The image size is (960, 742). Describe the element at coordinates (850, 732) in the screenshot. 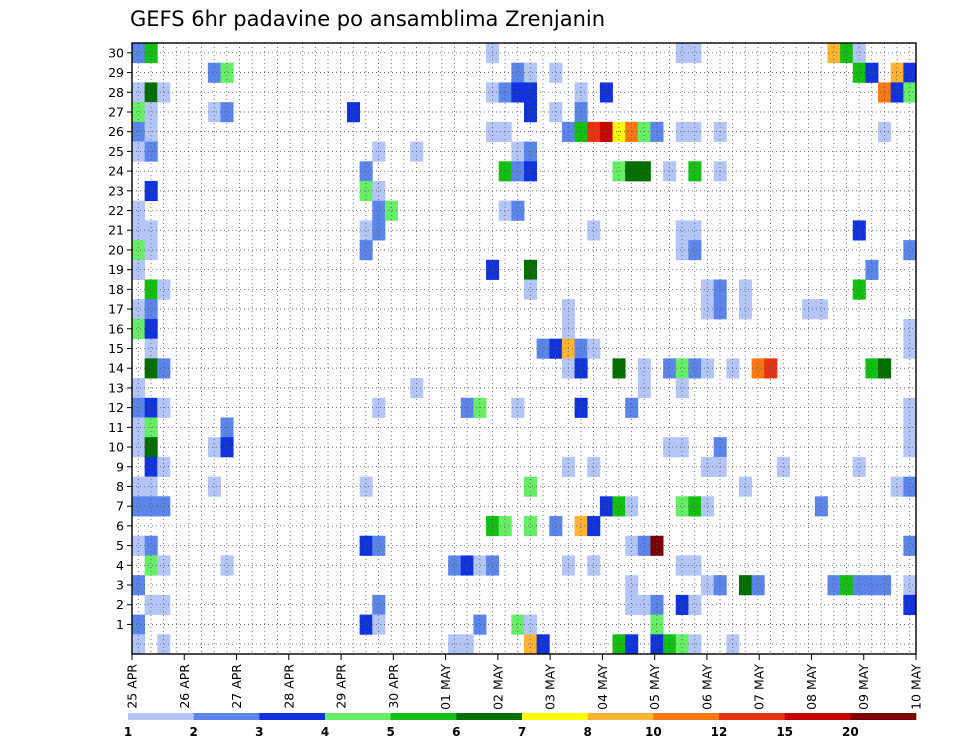

I see `colorbar-label: 20` at that location.